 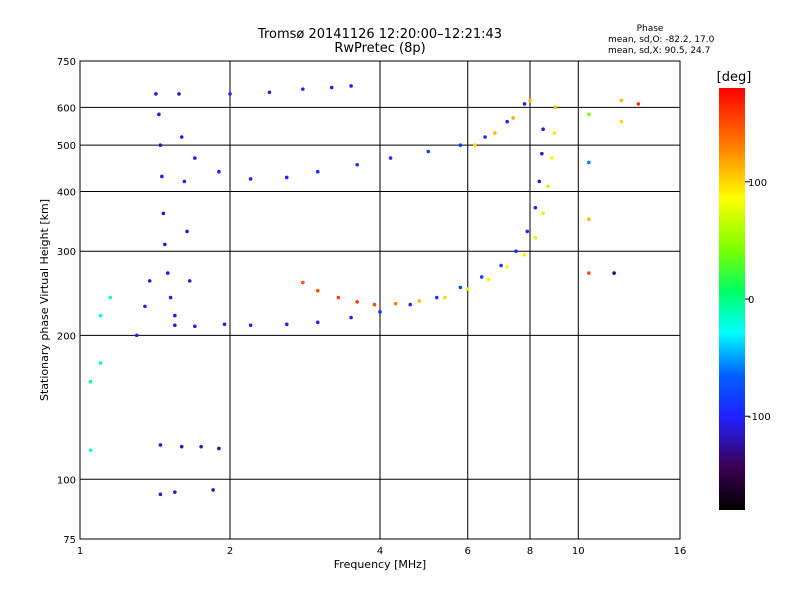 I want to click on y-tick-label: 750, so click(x=66, y=62).